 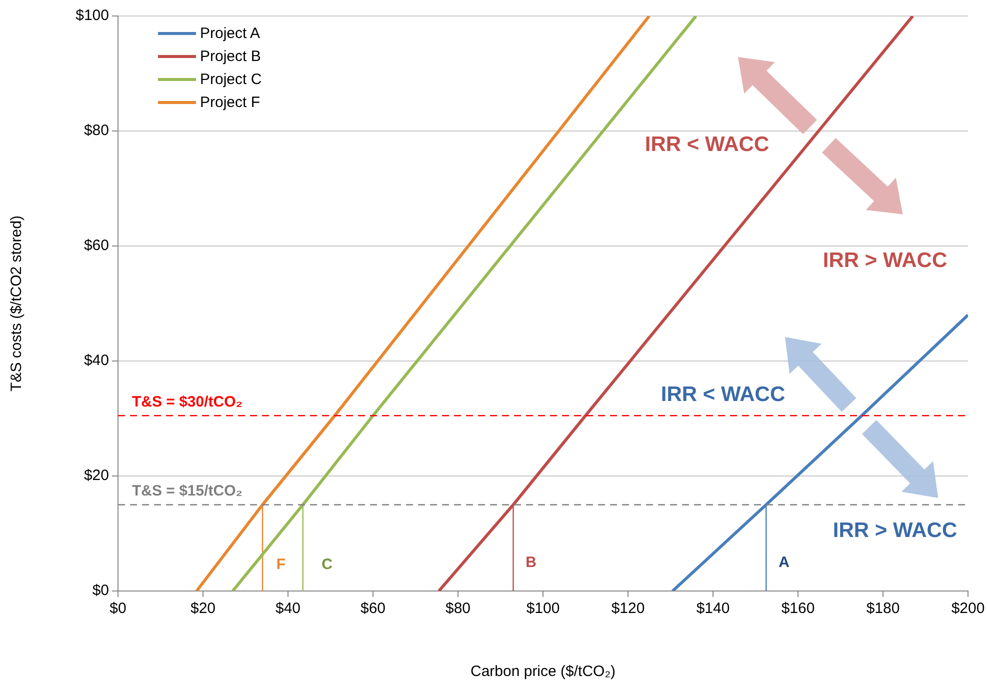 I want to click on legend-label: Project C, so click(x=231, y=79).